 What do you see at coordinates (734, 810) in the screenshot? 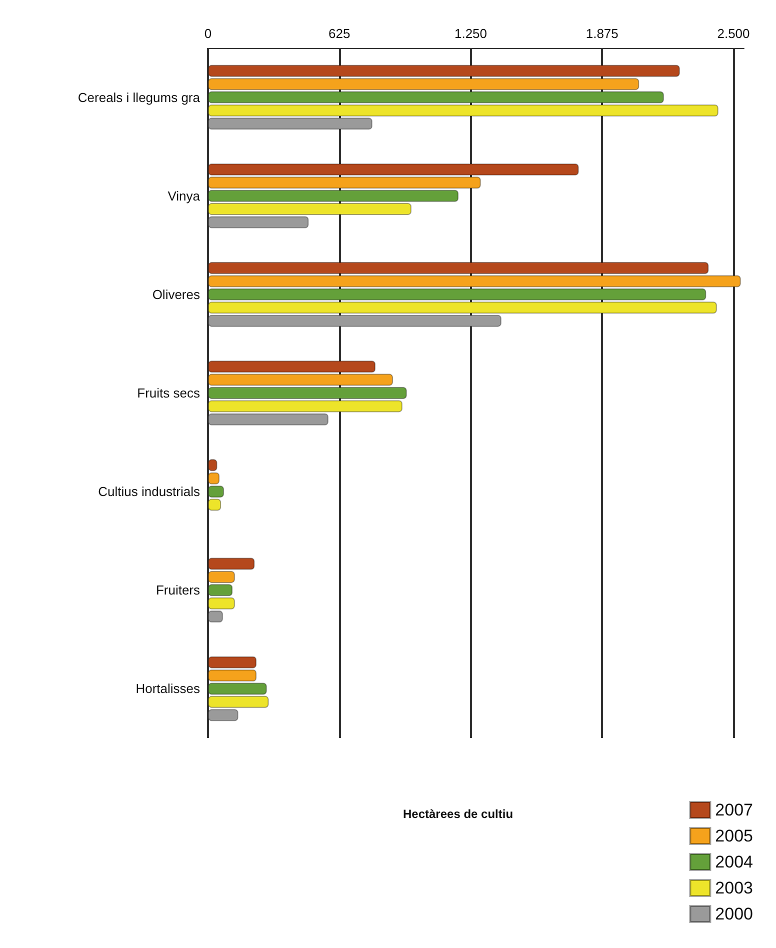
I see `legend-label: 2007` at bounding box center [734, 810].